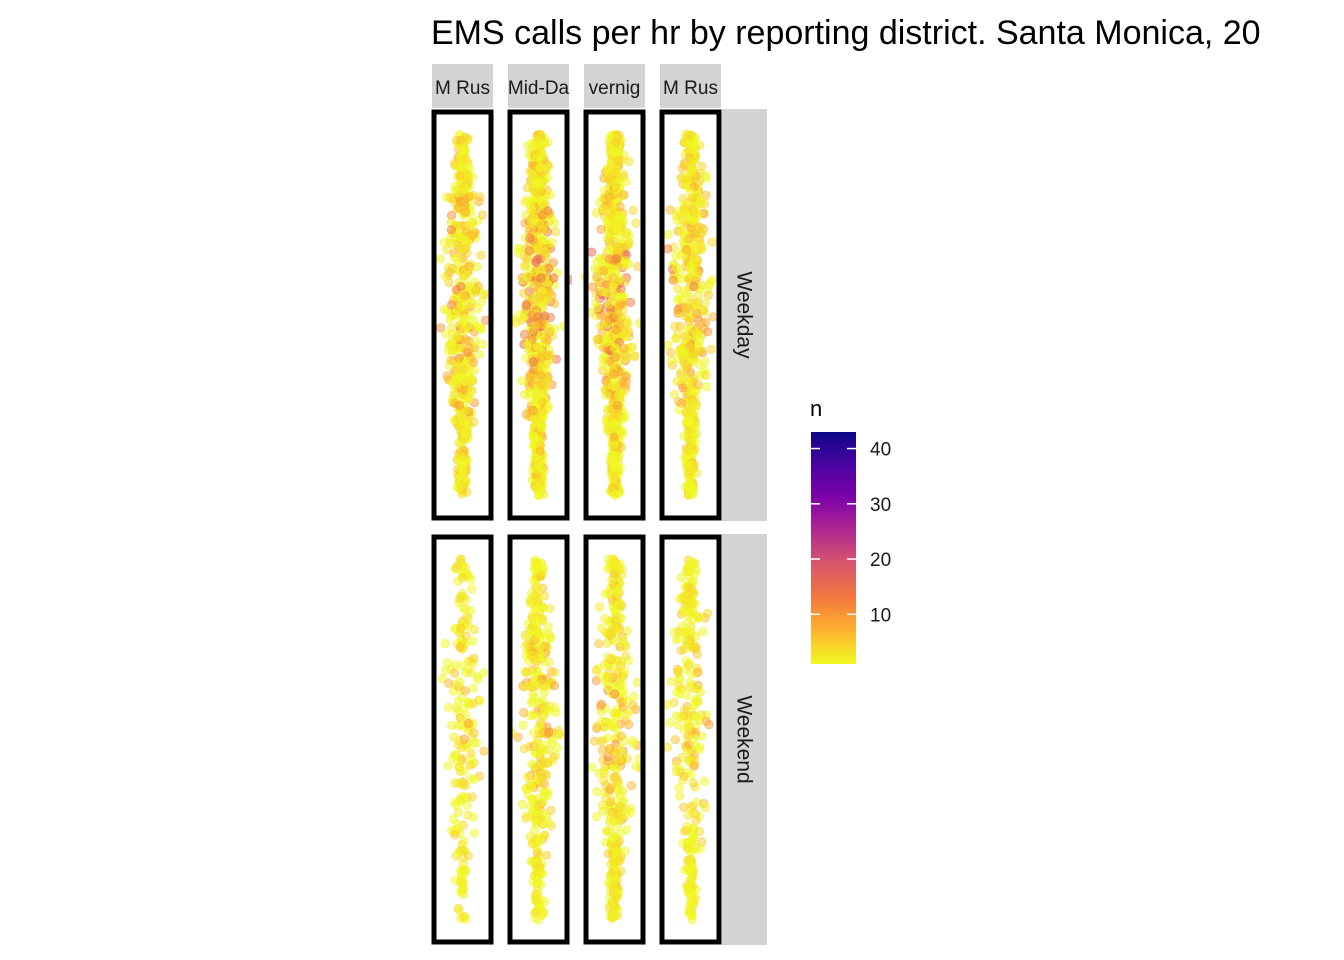 The height and width of the screenshot is (960, 1344). What do you see at coordinates (462, 88) in the screenshot?
I see `facet-label: M Rus` at bounding box center [462, 88].